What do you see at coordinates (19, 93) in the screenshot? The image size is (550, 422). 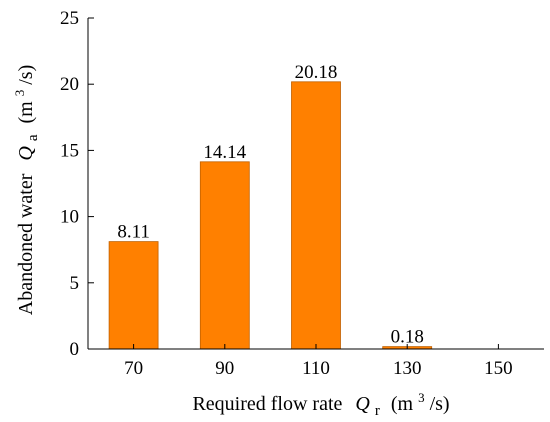 I see `y-axis-label-unit-power: 3` at bounding box center [19, 93].